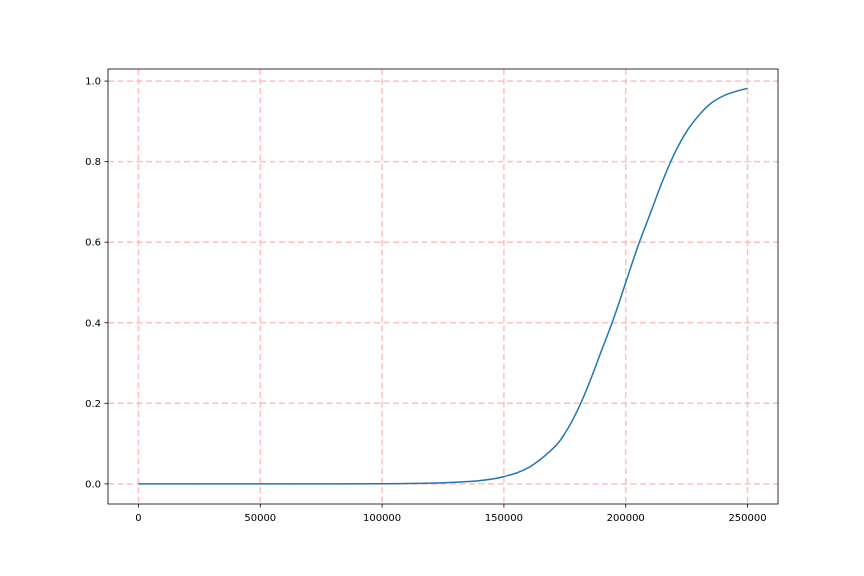  I want to click on y-tick-label: 0.6, so click(93, 243).